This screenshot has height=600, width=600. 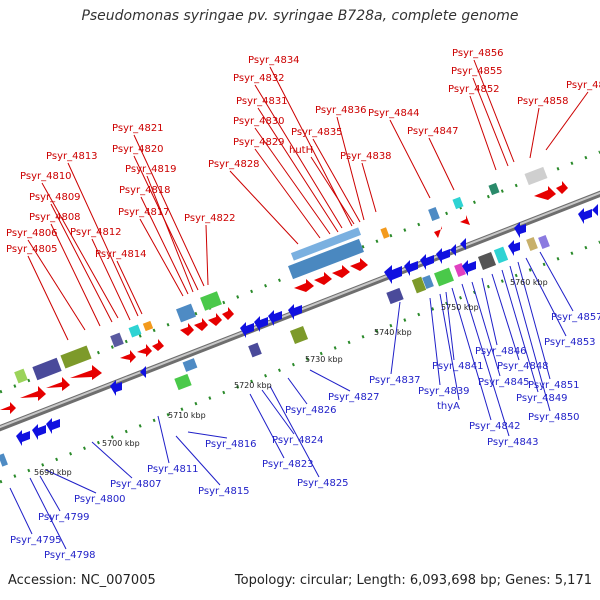 What do you see at coordinates (554, 417) in the screenshot?
I see `reverse-gene-label: Psyr_4850` at bounding box center [554, 417].